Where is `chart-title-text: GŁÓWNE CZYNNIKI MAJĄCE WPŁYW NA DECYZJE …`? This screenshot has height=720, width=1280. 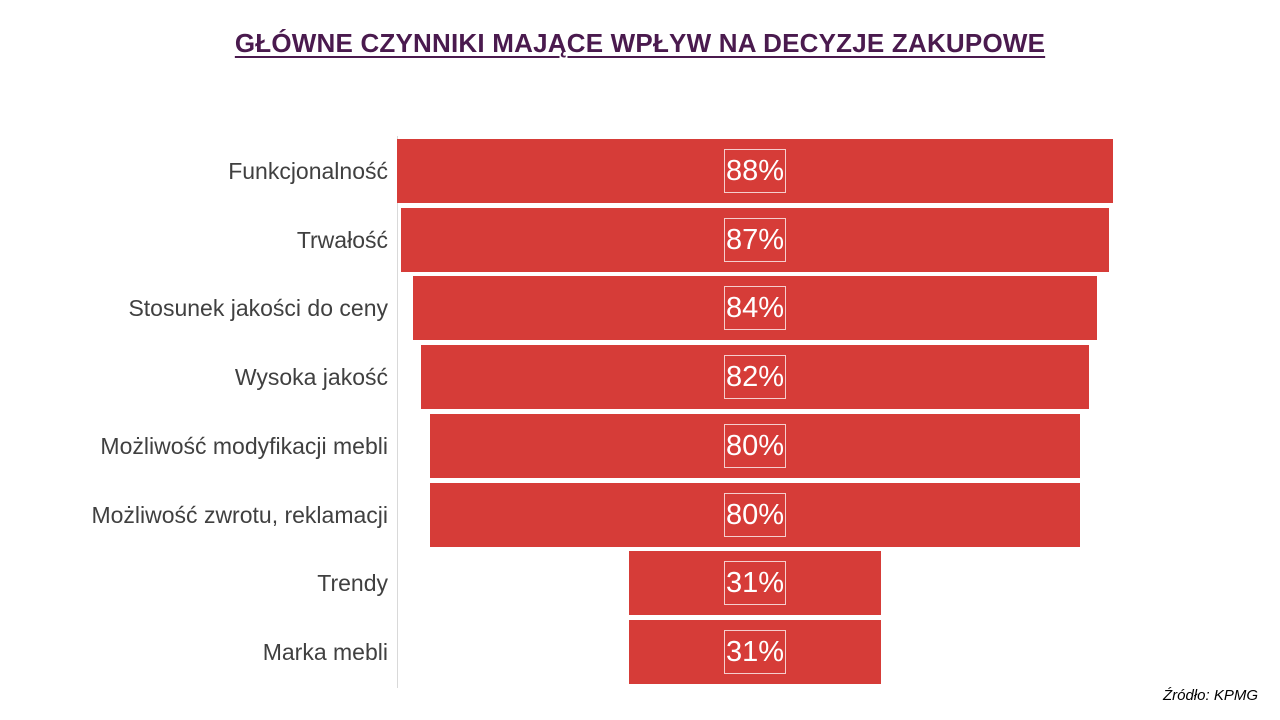 chart-title-text: GŁÓWNE CZYNNIKI MAJĄCE WPŁYW NA DECYZJE … is located at coordinates (640, 43).